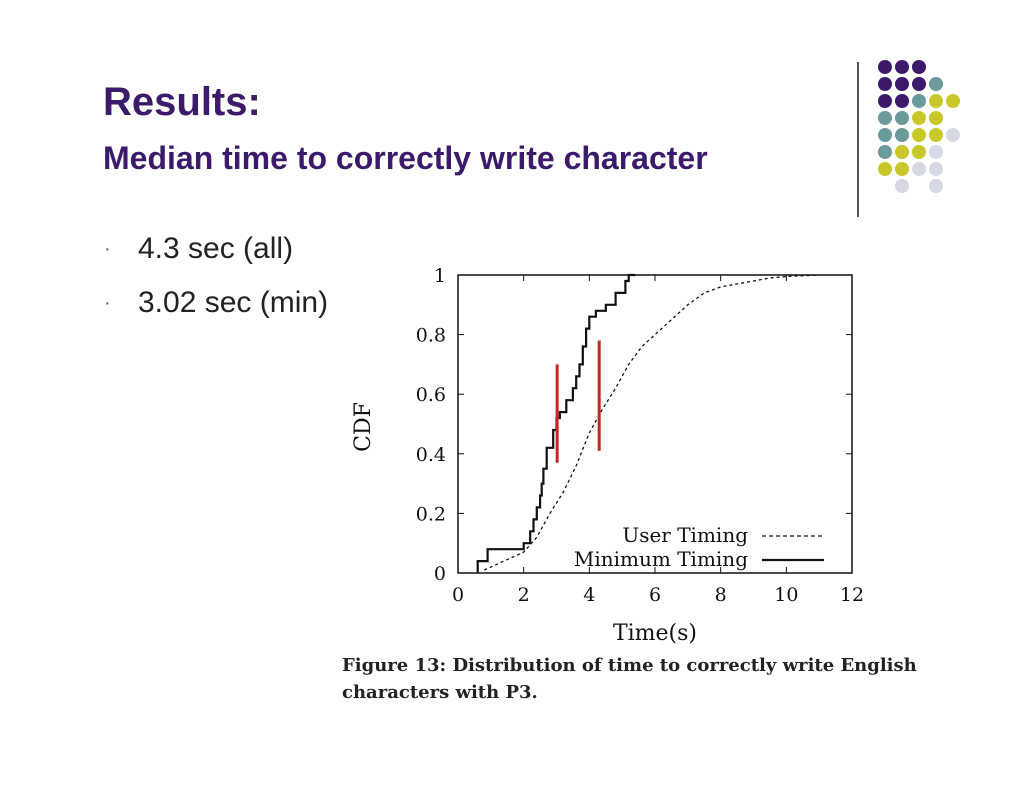 This screenshot has height=791, width=1024. Describe the element at coordinates (431, 336) in the screenshot. I see `y-tick-label: 0.8` at that location.